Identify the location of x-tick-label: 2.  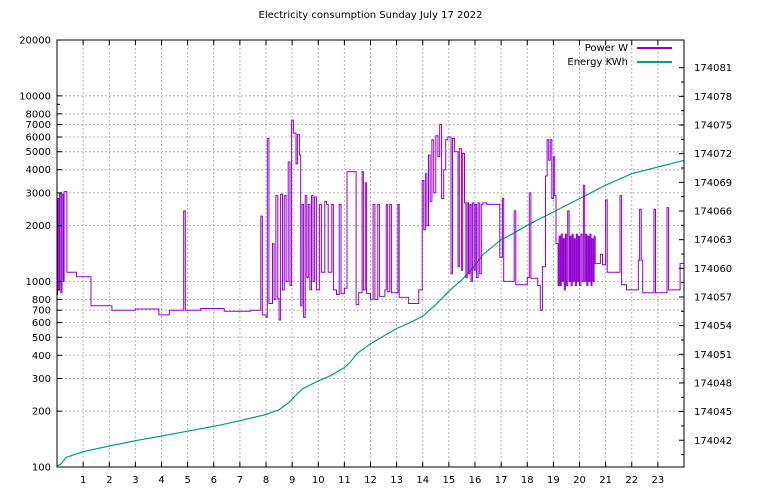
(109, 480).